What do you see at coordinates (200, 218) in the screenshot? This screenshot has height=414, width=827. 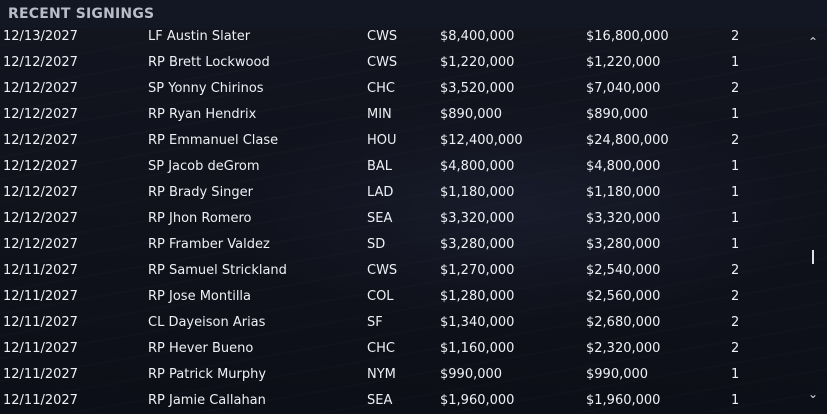 I see `signing-player: RP Jhon Romero` at bounding box center [200, 218].